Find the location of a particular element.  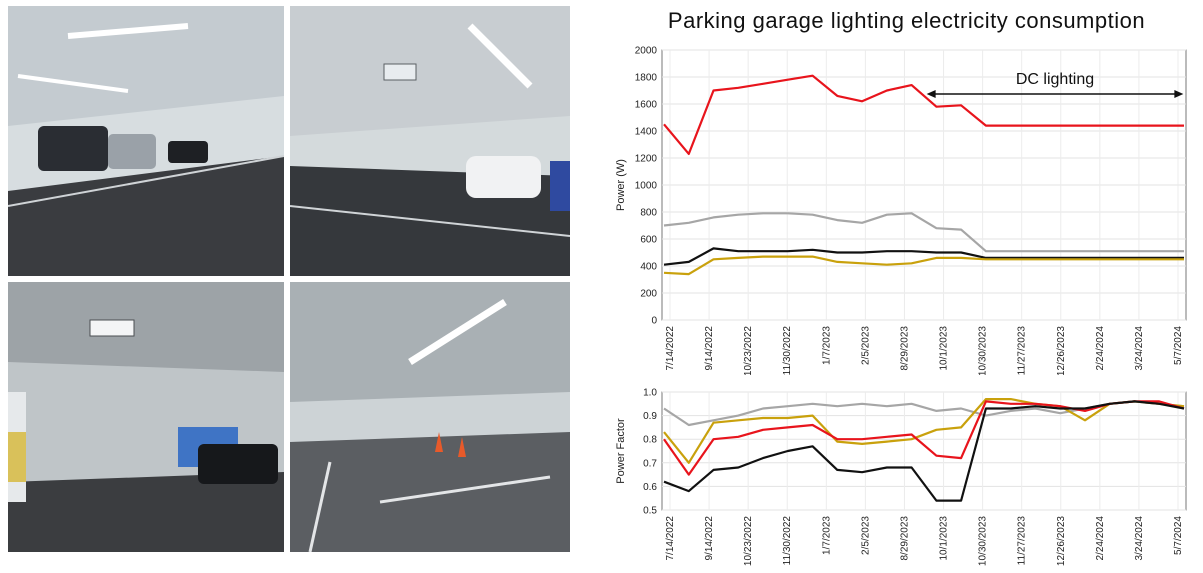

y-tick-label: 1800 is located at coordinates (646, 78).